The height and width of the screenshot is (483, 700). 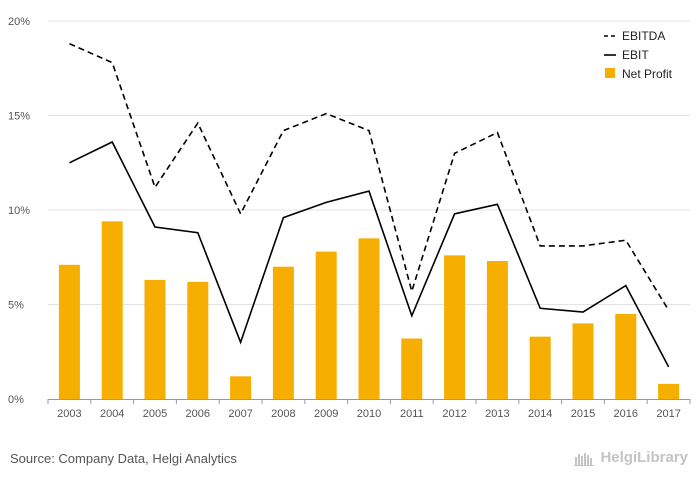 What do you see at coordinates (123, 458) in the screenshot?
I see `source-note: Source: Company Data, Helgi Analytics` at bounding box center [123, 458].